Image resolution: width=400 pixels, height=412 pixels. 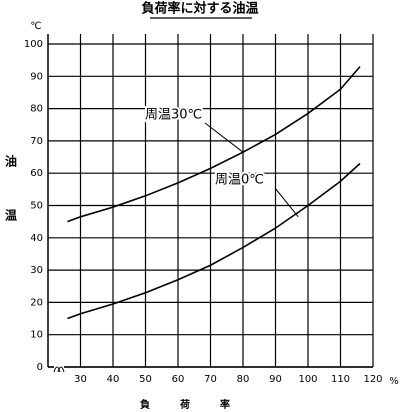 I want to click on x-unit: %, so click(x=394, y=381).